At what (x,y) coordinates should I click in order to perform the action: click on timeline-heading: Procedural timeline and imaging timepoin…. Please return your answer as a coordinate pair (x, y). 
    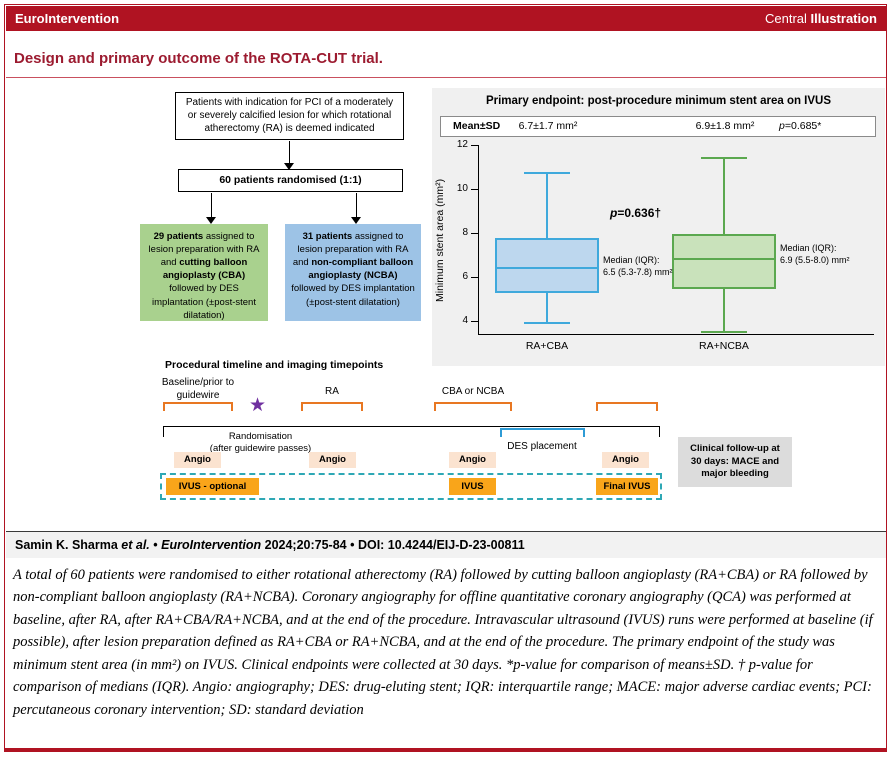
    Looking at the image, I should click on (274, 365).